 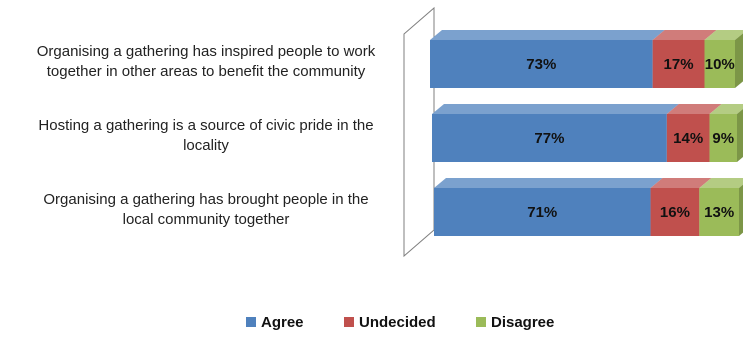 What do you see at coordinates (251, 322) in the screenshot?
I see `legend-swatch-agree` at bounding box center [251, 322].